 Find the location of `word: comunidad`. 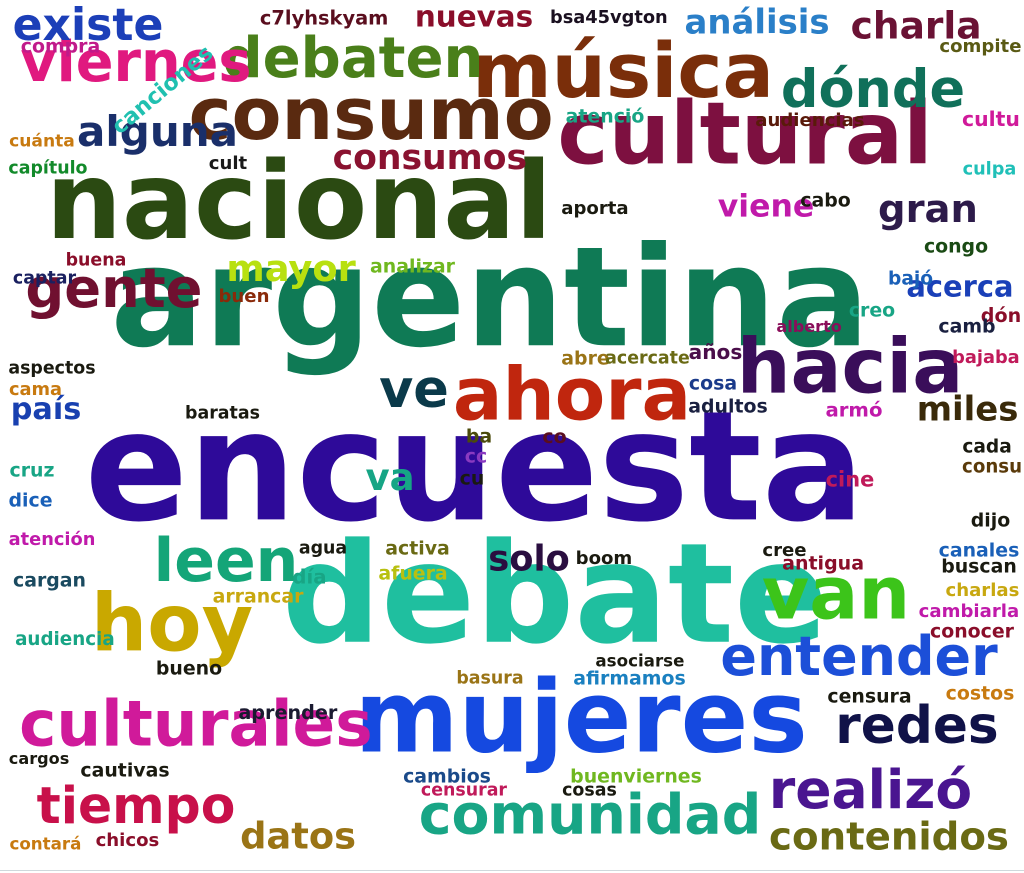

word: comunidad is located at coordinates (590, 815).